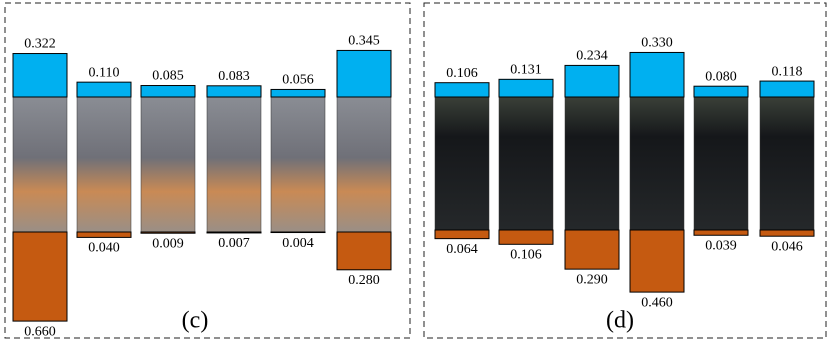 This screenshot has width=830, height=342. What do you see at coordinates (526, 70) in the screenshot?
I see `value-label: 0.131` at bounding box center [526, 70].